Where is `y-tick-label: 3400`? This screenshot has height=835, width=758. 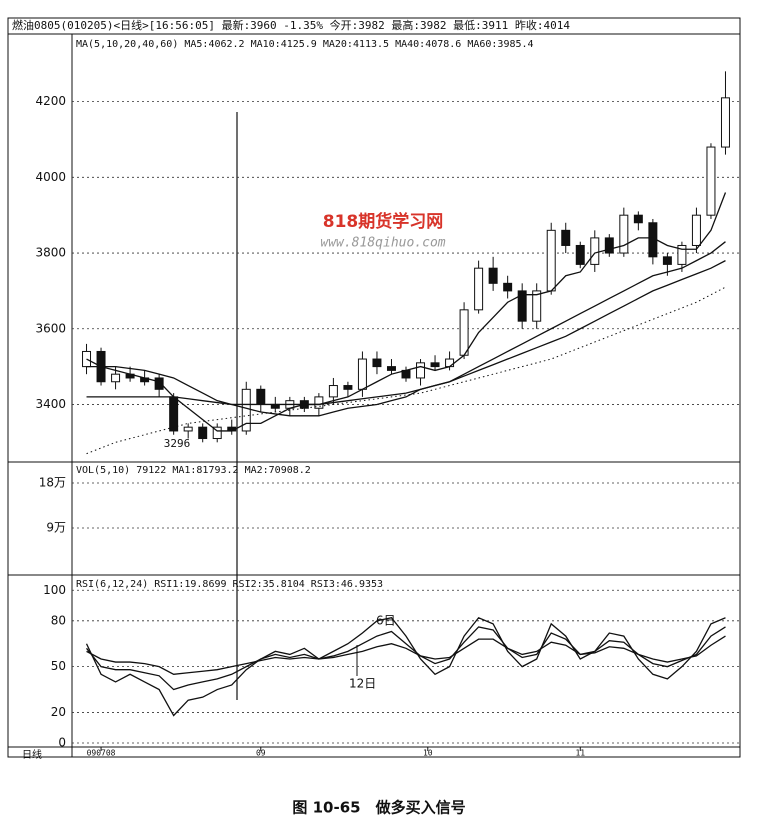 y-tick-label: 3400 is located at coordinates (50, 404).